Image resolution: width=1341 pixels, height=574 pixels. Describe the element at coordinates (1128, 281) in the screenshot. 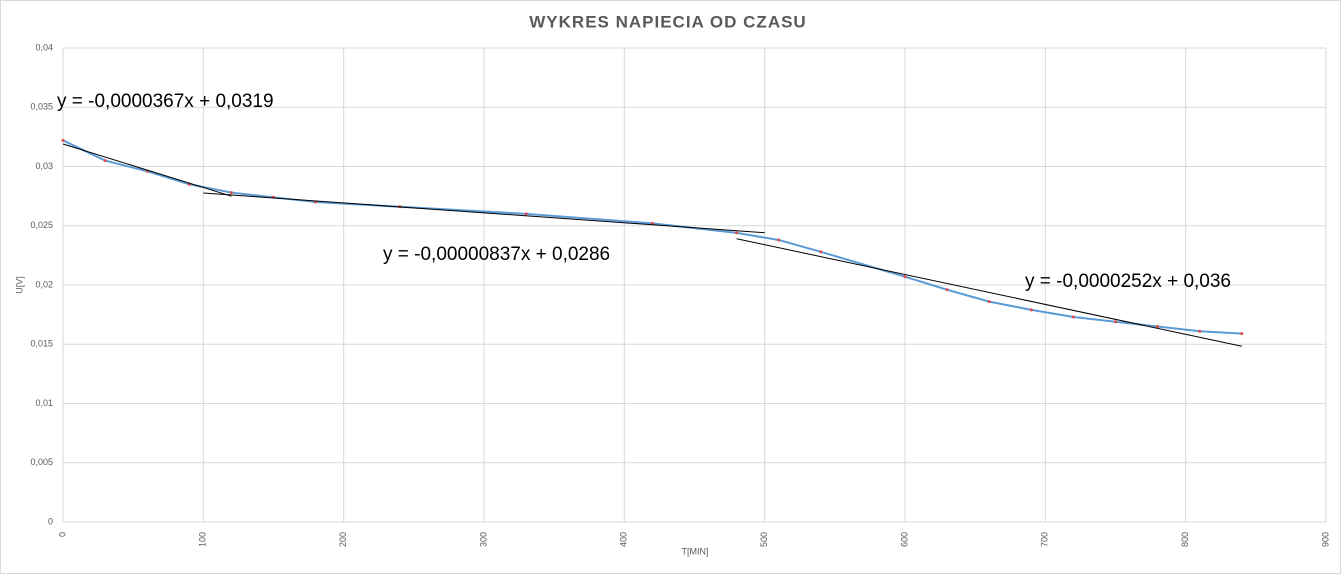

I see `trendline-equation: y = -0,0000252x + 0,036` at that location.